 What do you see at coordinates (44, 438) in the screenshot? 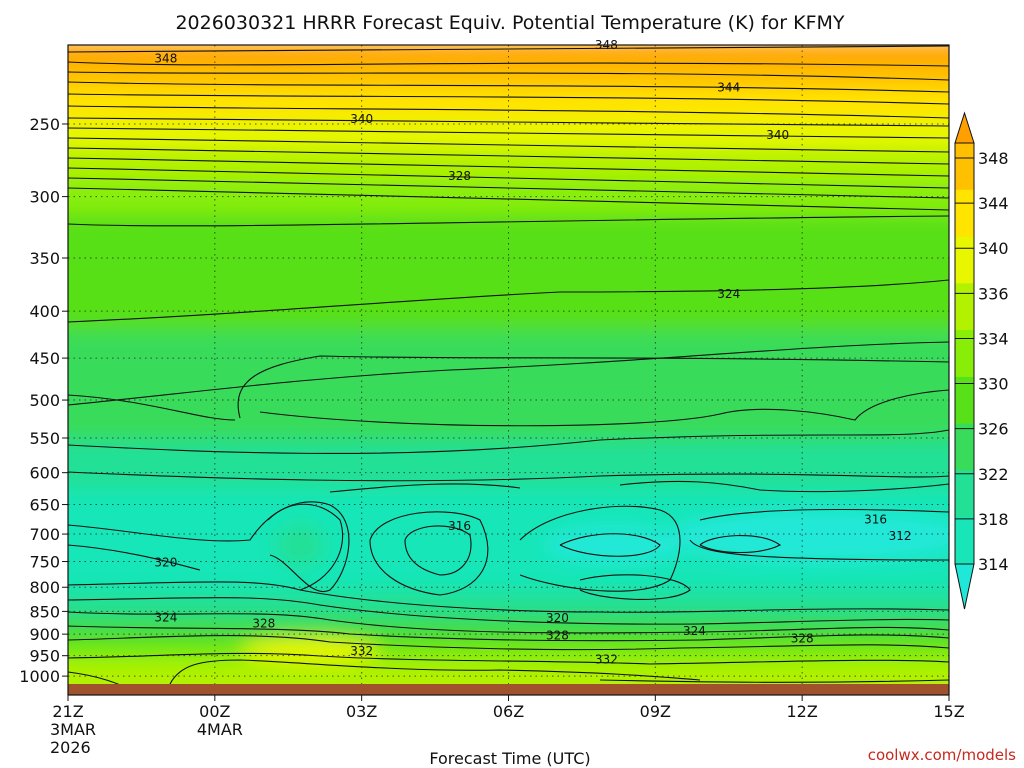
I see `y-tick-label: 550` at bounding box center [44, 438].